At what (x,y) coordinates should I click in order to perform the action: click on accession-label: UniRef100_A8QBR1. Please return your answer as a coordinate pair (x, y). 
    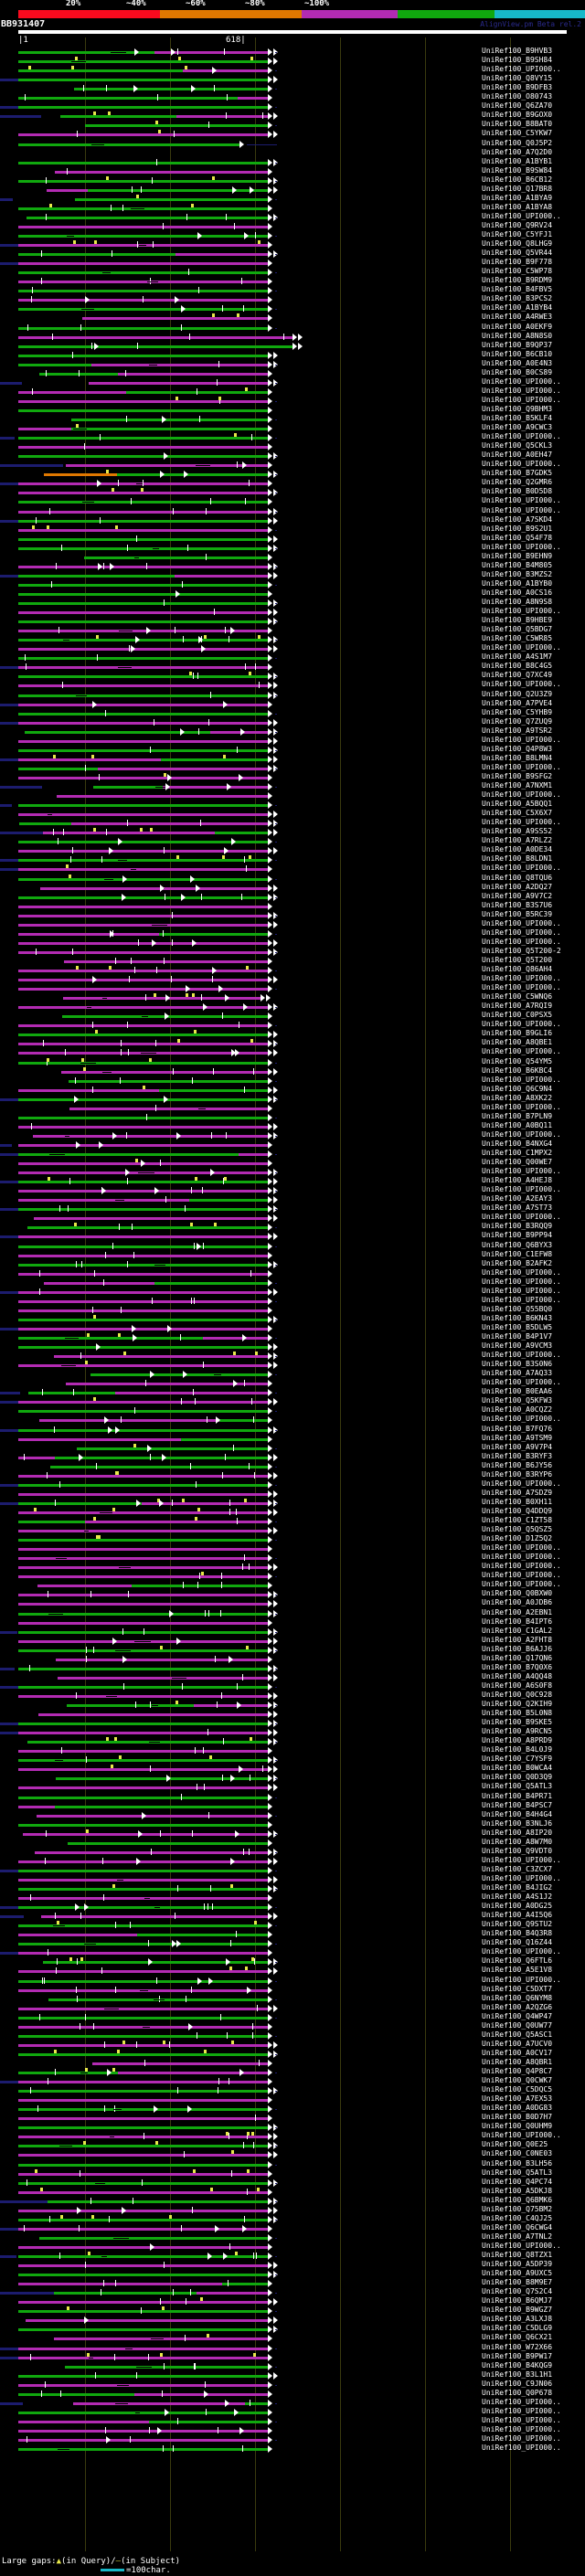
    Looking at the image, I should click on (517, 2061).